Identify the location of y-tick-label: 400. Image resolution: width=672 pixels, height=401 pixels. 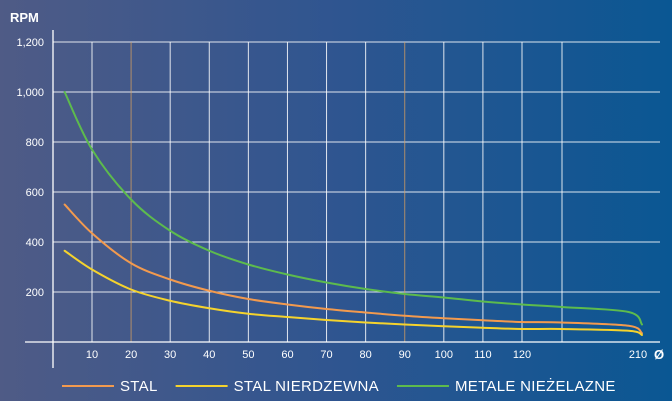
(35, 243).